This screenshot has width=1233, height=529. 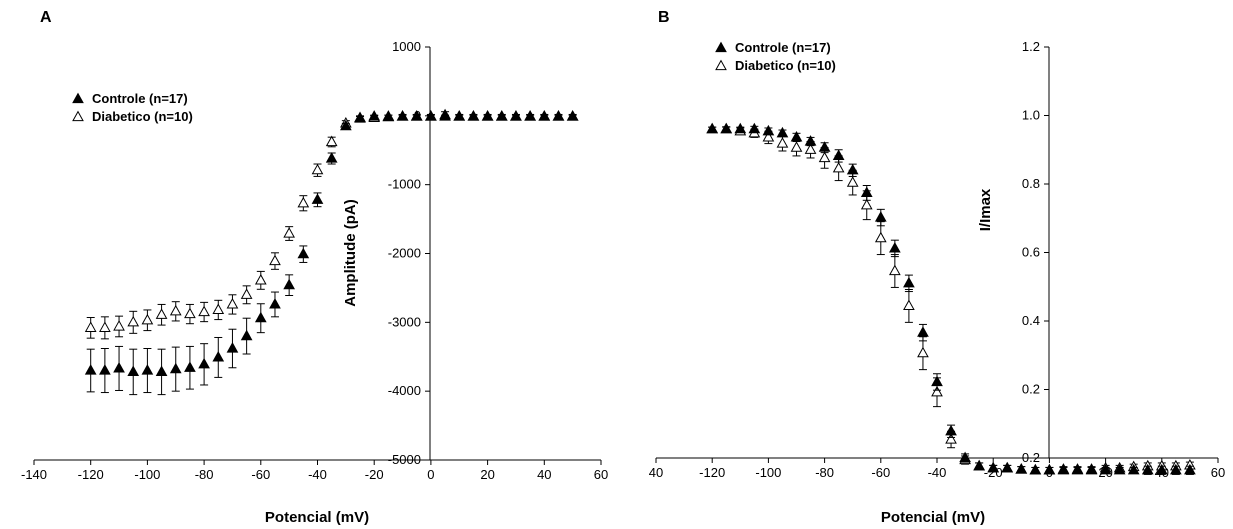 I want to click on legend: Controle (n=17) Diabetico (n=10), so click(x=132, y=107).